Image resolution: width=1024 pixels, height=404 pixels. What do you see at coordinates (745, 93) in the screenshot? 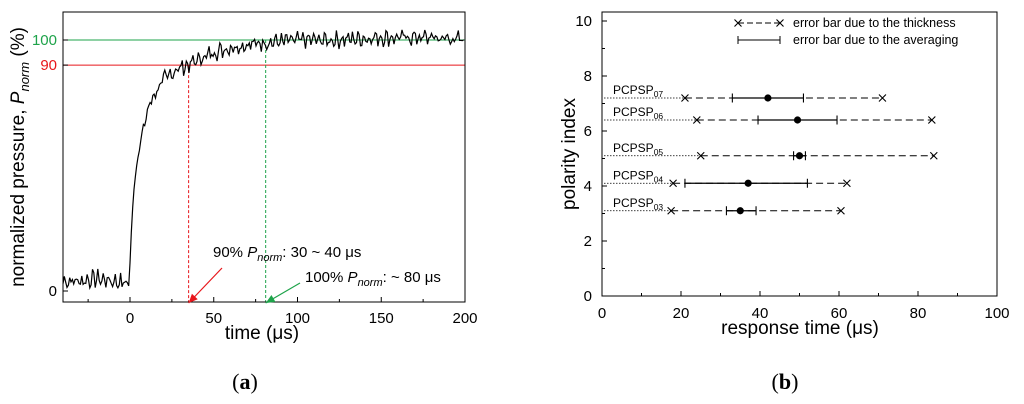
I see `row-PCPSP07: PCPSP07` at bounding box center [745, 93].